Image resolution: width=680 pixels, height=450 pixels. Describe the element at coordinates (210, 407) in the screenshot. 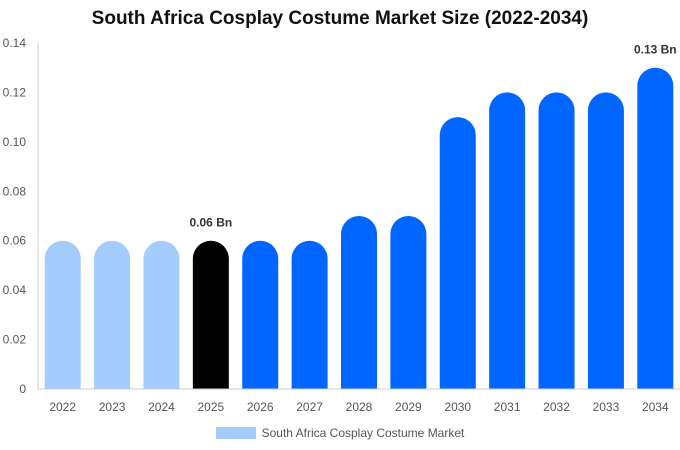

I see `x-tick-label: 2025` at that location.